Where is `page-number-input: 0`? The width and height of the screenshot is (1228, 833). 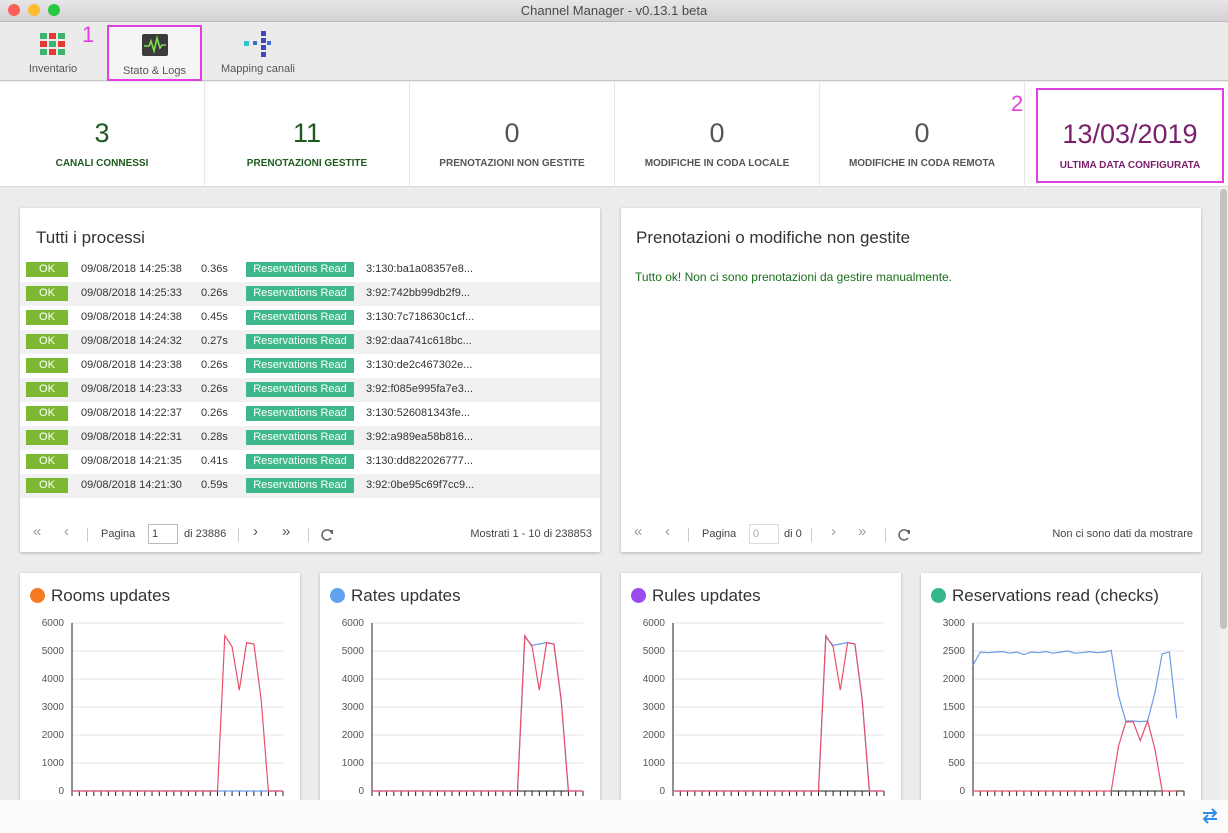 page-number-input: 0 is located at coordinates (764, 534).